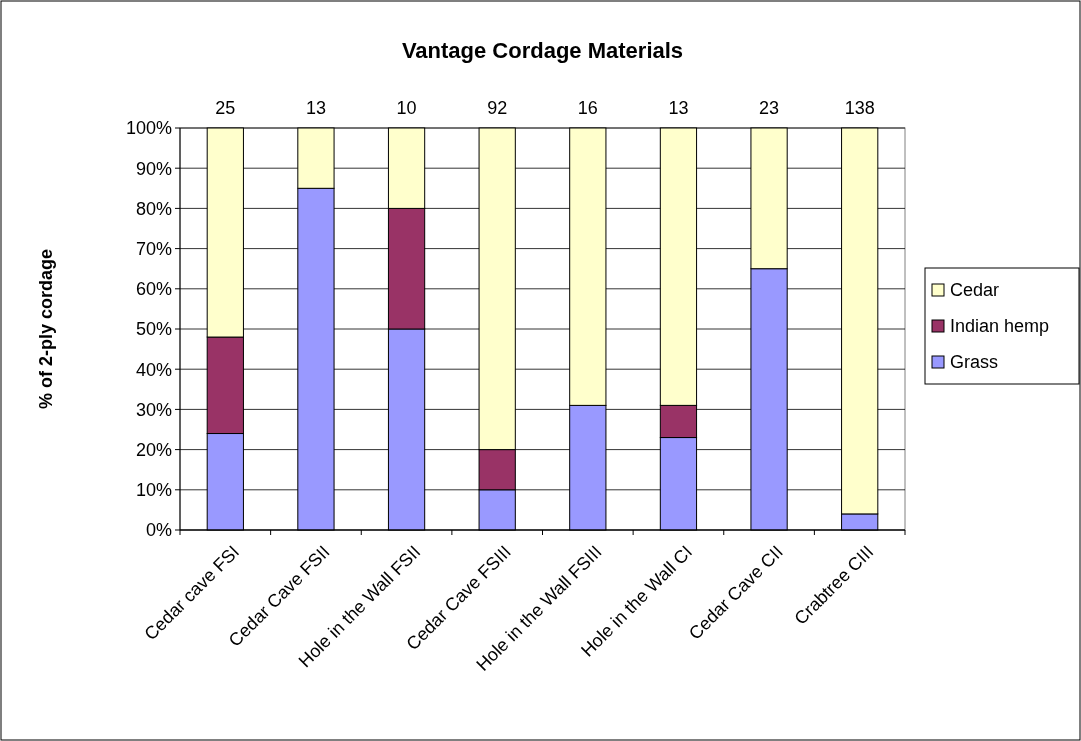  What do you see at coordinates (153, 369) in the screenshot?
I see `y-tick-label: 40%` at bounding box center [153, 369].